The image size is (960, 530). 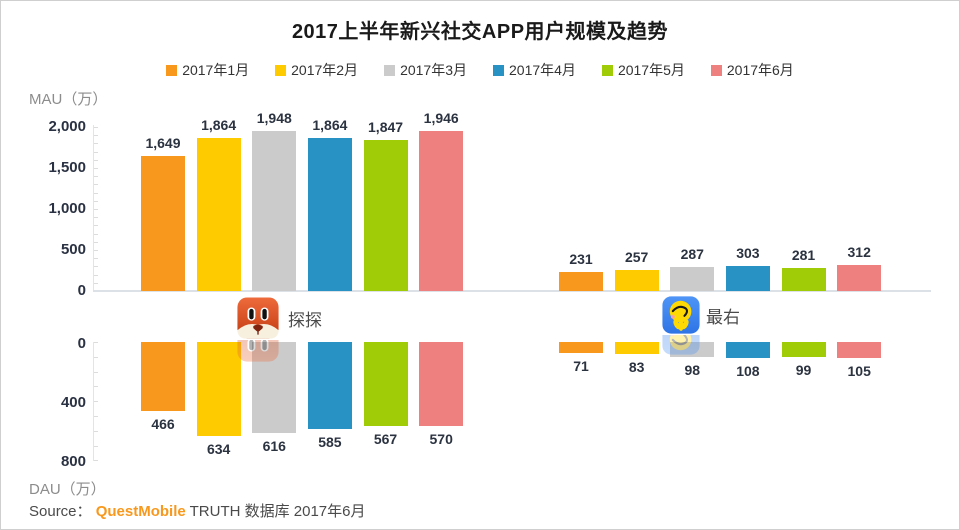 What do you see at coordinates (581, 347) in the screenshot?
I see `bar-dau-最右-2017年1月` at bounding box center [581, 347].